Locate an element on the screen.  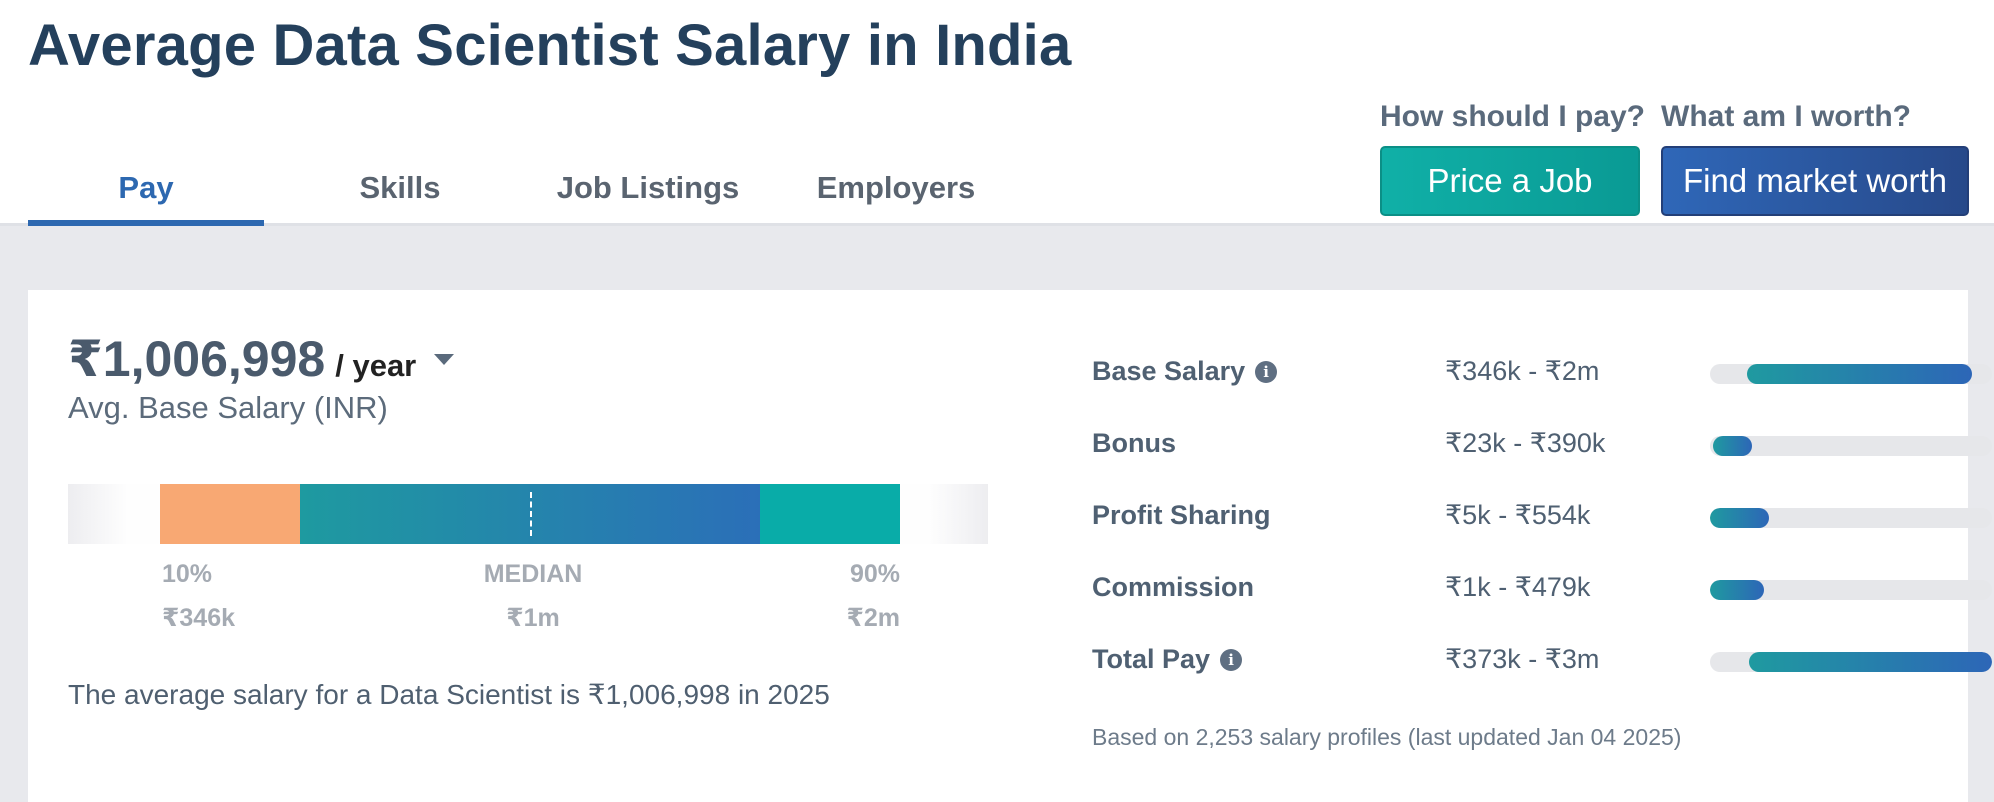
salary-headline: ₹1,006,998 / year is located at coordinates (261, 359).